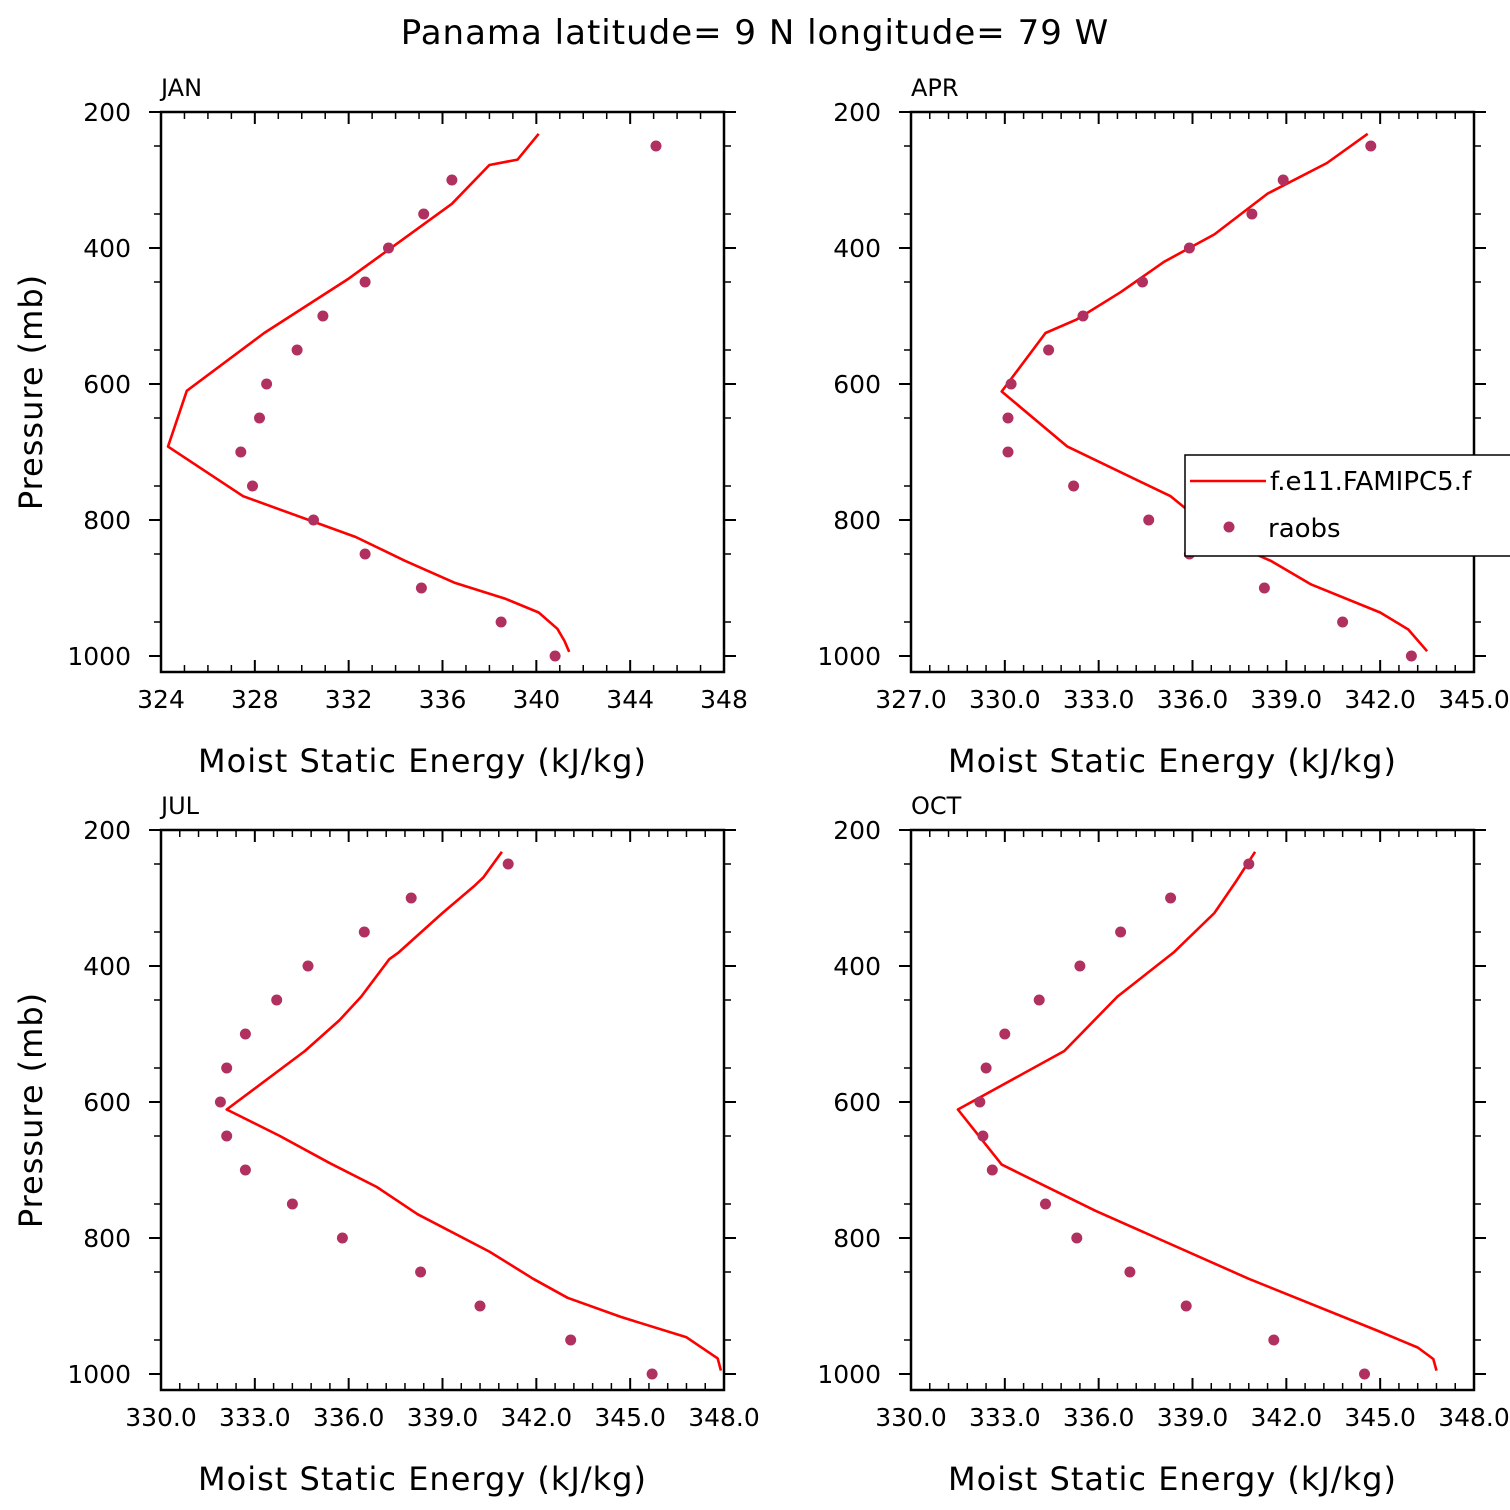 The height and width of the screenshot is (1510, 1510). Describe the element at coordinates (443, 699) in the screenshot. I see `x-tick-label: 336` at that location.